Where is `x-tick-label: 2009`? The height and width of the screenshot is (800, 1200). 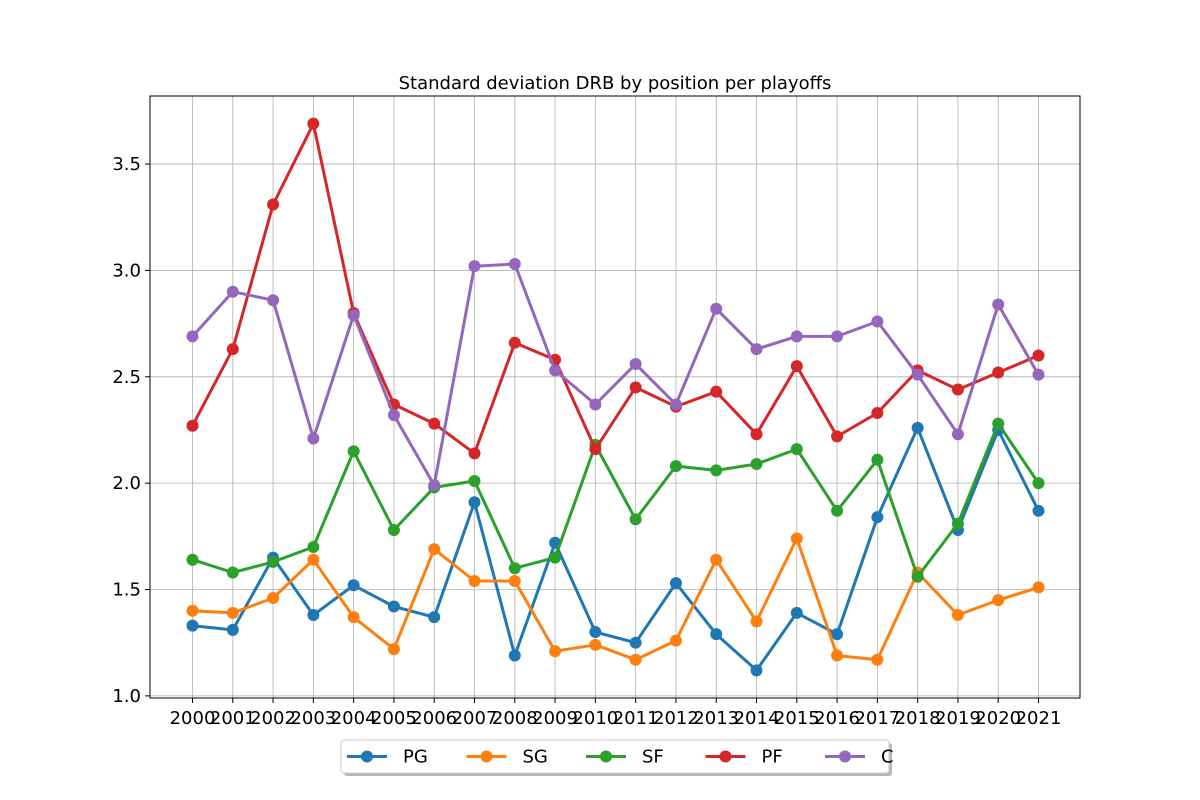
x-tick-label: 2009 is located at coordinates (555, 718).